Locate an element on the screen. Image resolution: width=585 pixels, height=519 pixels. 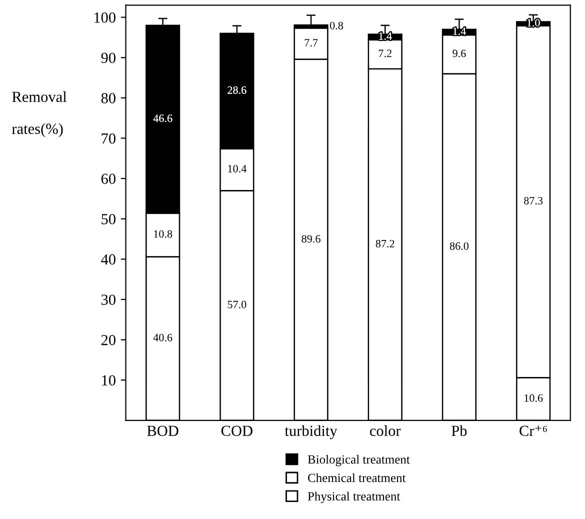
x-tick-label: COD is located at coordinates (236, 431).